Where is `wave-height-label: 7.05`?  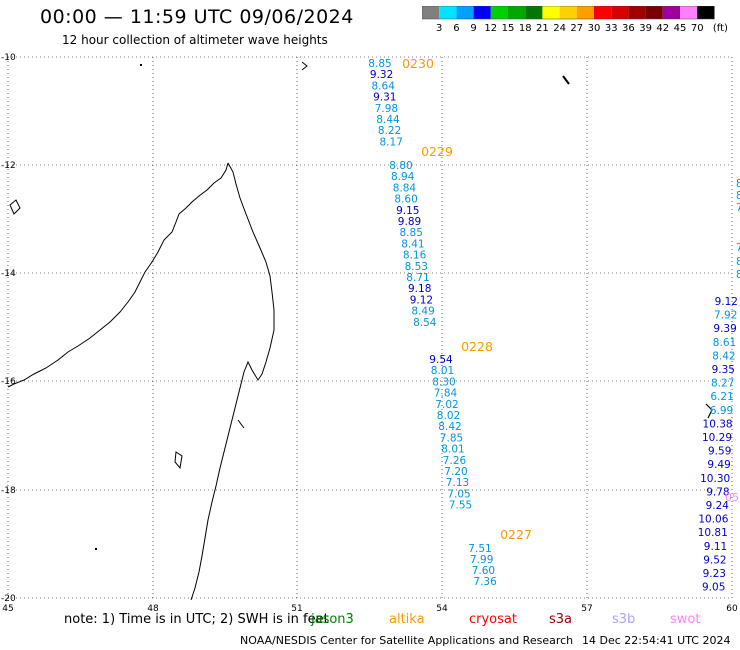 wave-height-label: 7.05 is located at coordinates (458, 494).